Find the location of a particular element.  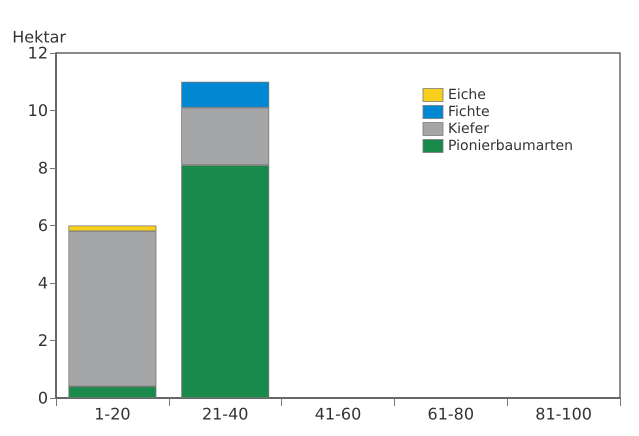

y-tick-label: 4 is located at coordinates (43, 283).